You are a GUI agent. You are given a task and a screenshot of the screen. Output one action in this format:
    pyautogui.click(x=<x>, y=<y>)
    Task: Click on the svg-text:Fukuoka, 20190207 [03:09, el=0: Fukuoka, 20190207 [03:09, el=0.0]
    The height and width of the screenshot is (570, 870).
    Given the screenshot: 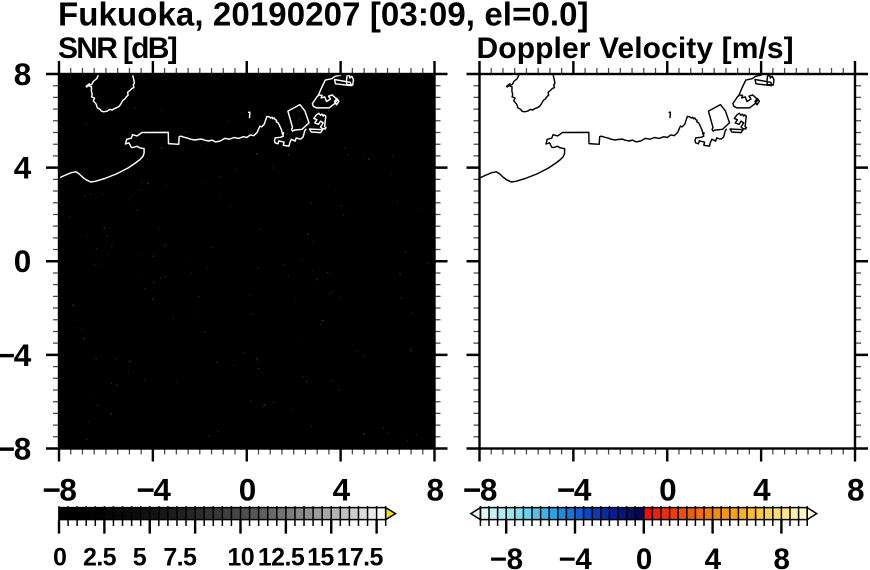 What is the action you would take?
    pyautogui.click(x=323, y=16)
    